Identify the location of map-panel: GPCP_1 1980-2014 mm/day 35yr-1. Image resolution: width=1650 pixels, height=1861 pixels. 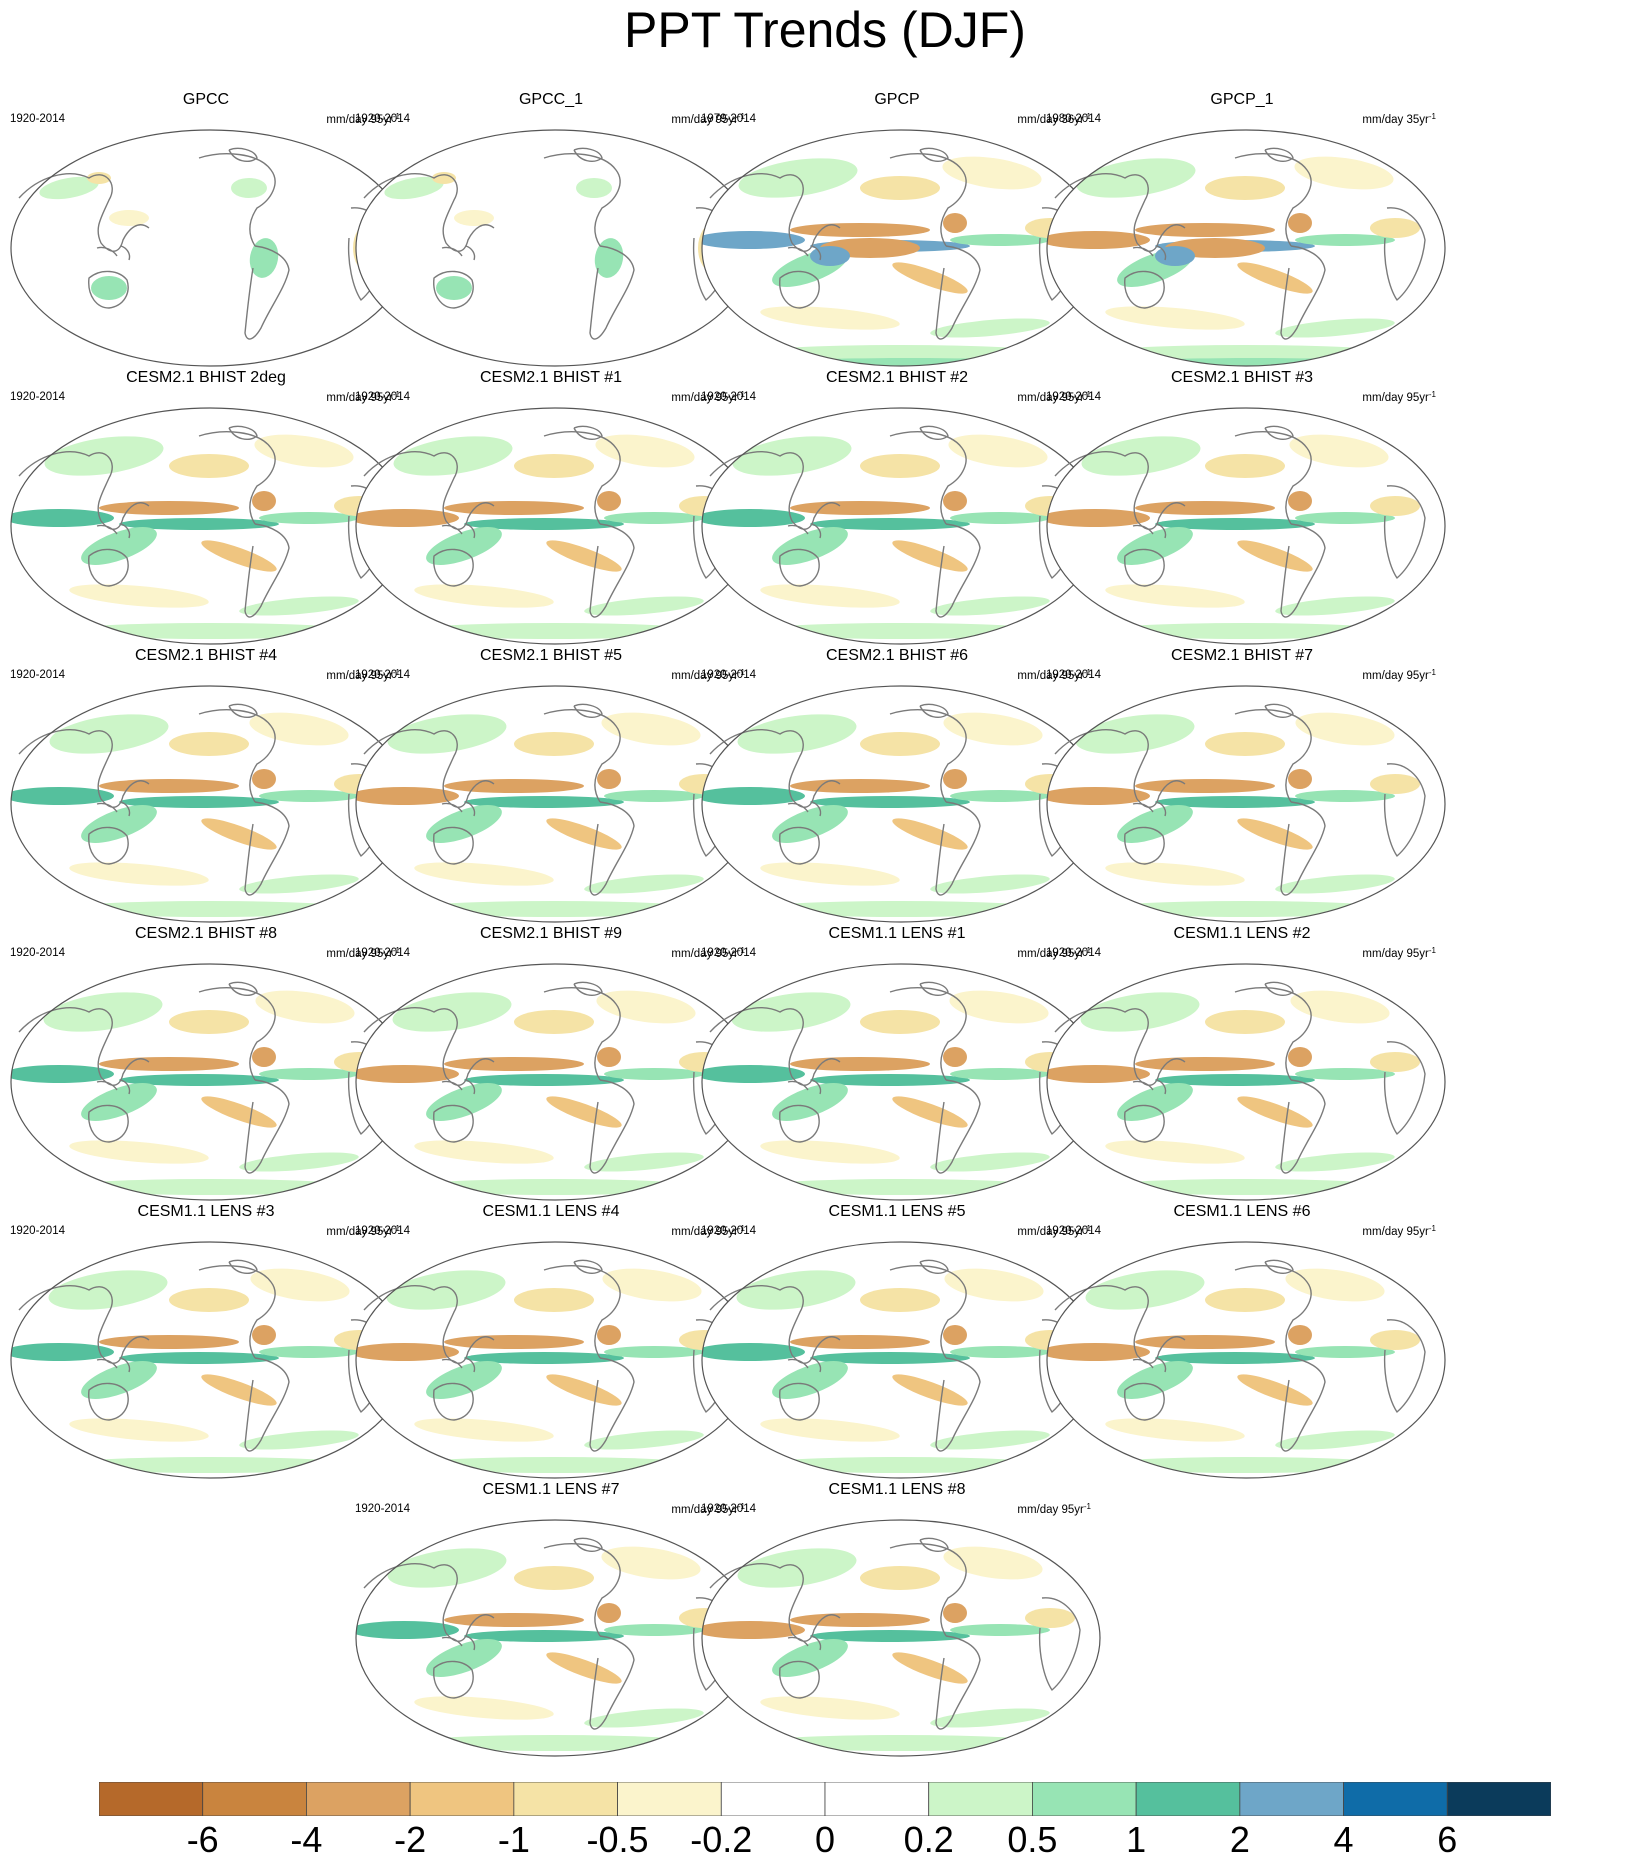
(1242, 229).